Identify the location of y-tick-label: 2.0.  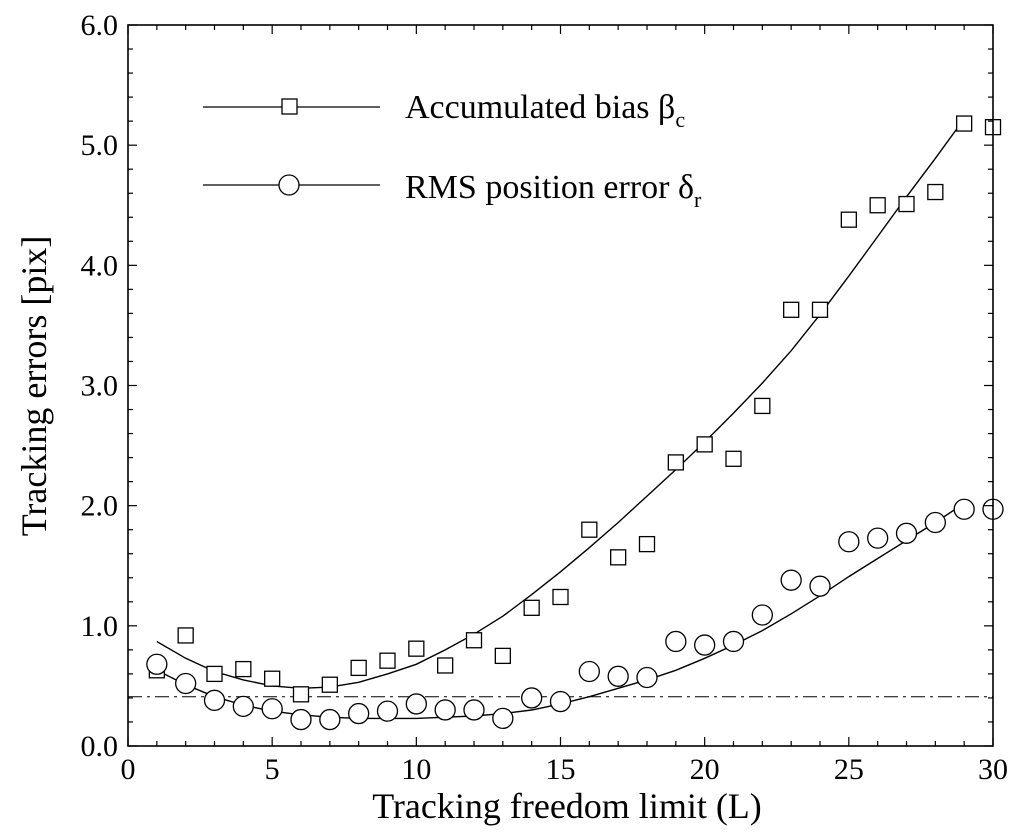
(100, 506).